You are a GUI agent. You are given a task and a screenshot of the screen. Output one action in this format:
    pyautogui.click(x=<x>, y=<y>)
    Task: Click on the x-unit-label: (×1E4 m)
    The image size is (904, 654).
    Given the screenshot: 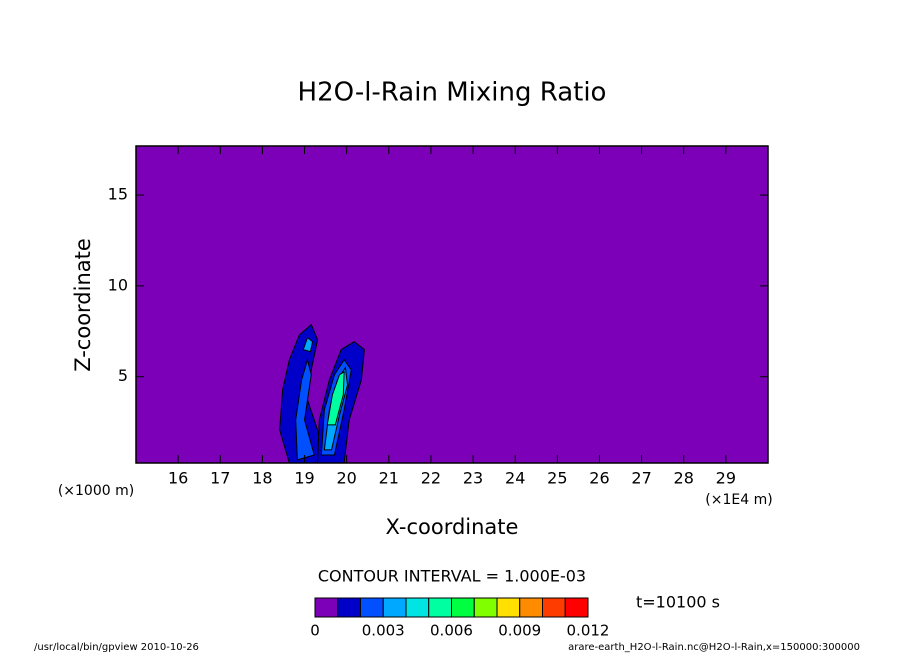 What is the action you would take?
    pyautogui.click(x=738, y=500)
    